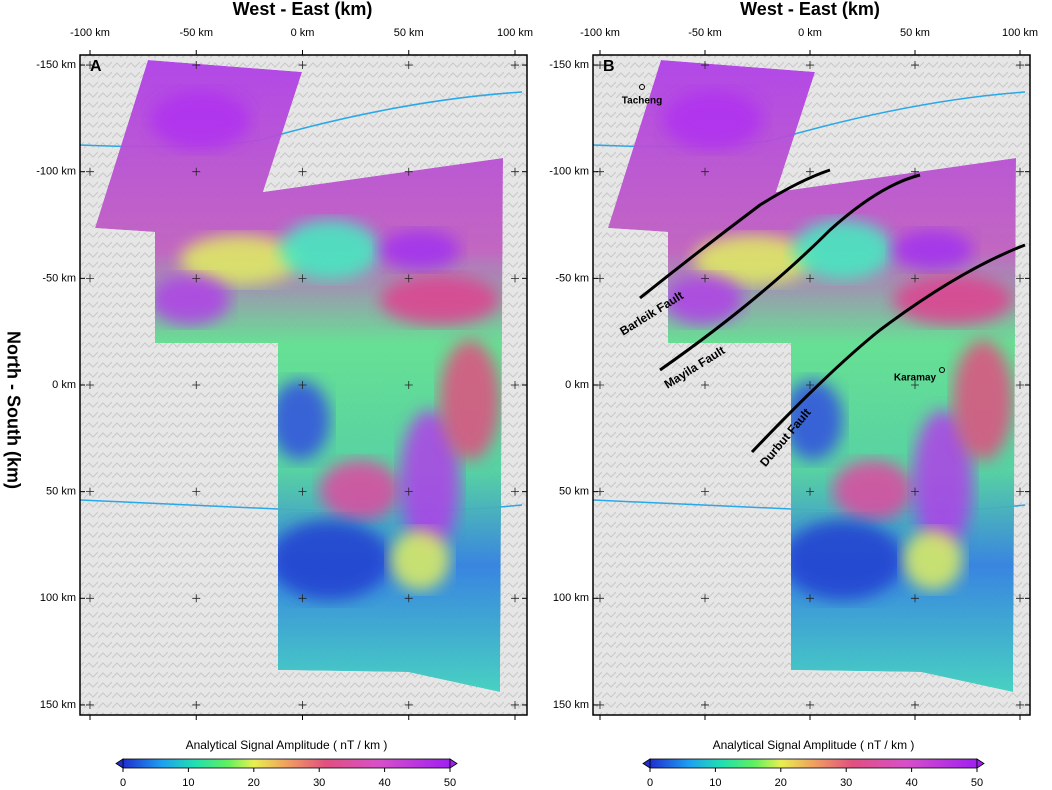 Image resolution: width=1052 pixels, height=790 pixels. I want to click on colorbar-tick-label: 10, so click(715, 783).